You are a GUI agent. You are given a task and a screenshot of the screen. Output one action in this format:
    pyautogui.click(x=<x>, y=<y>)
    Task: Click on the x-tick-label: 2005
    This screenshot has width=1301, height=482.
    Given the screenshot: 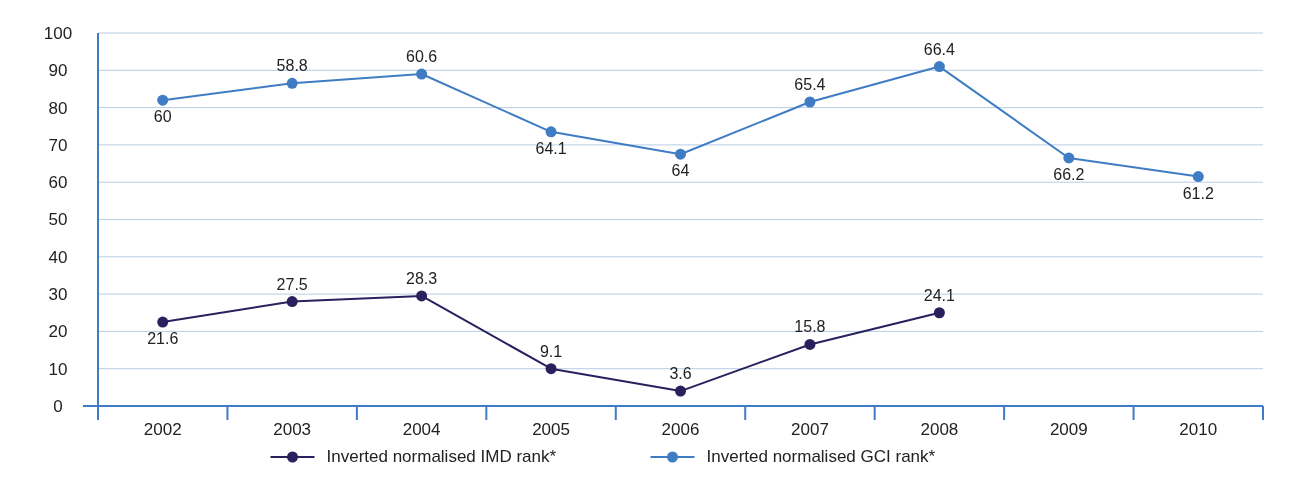 What is the action you would take?
    pyautogui.click(x=551, y=429)
    